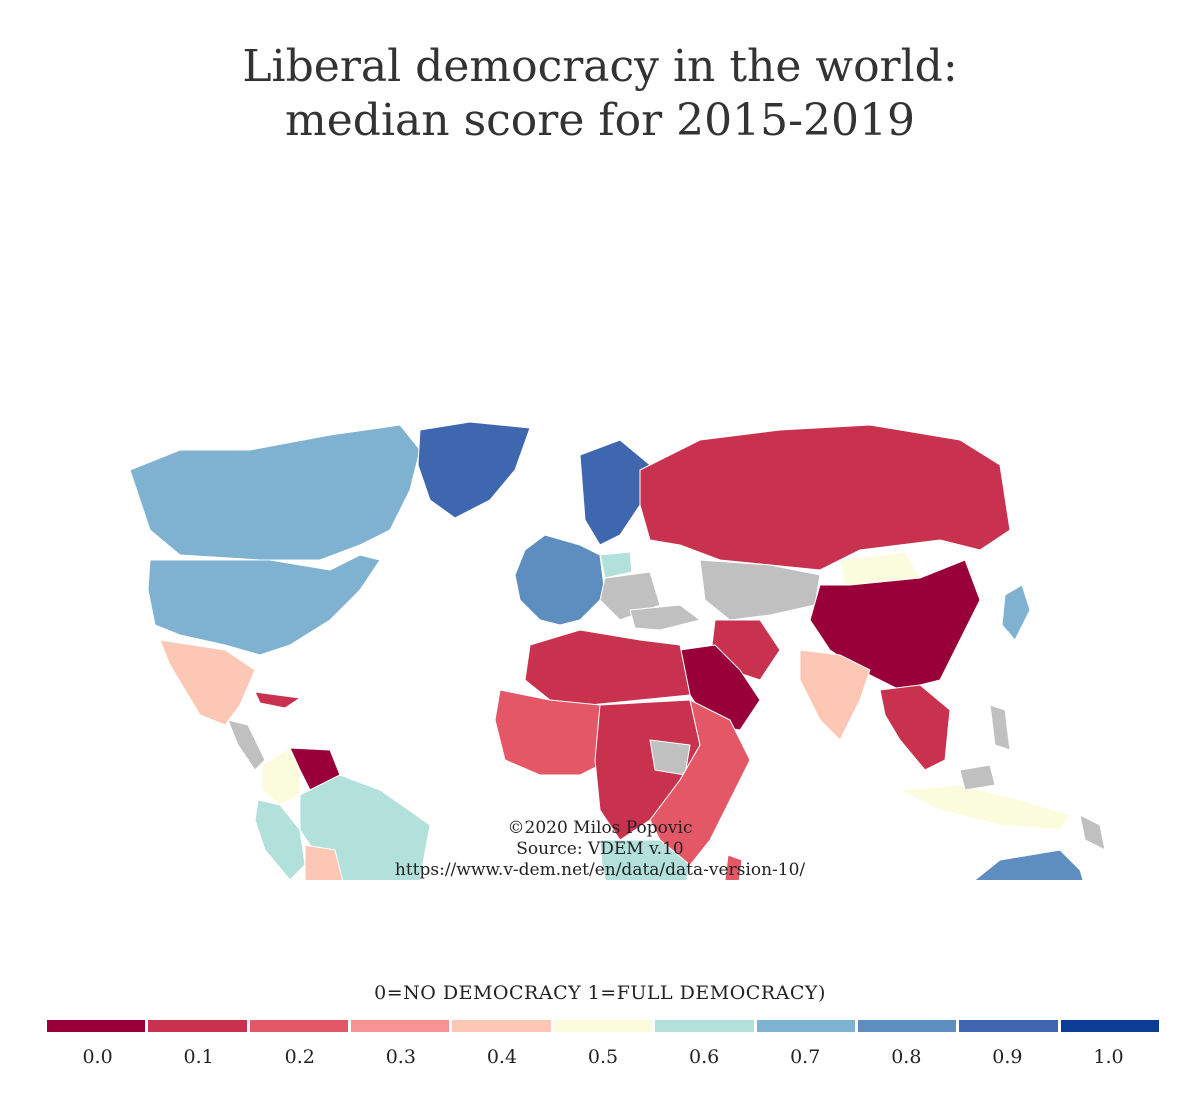 The height and width of the screenshot is (1104, 1200). I want to click on legend-label-8: 0.8, so click(906, 1057).